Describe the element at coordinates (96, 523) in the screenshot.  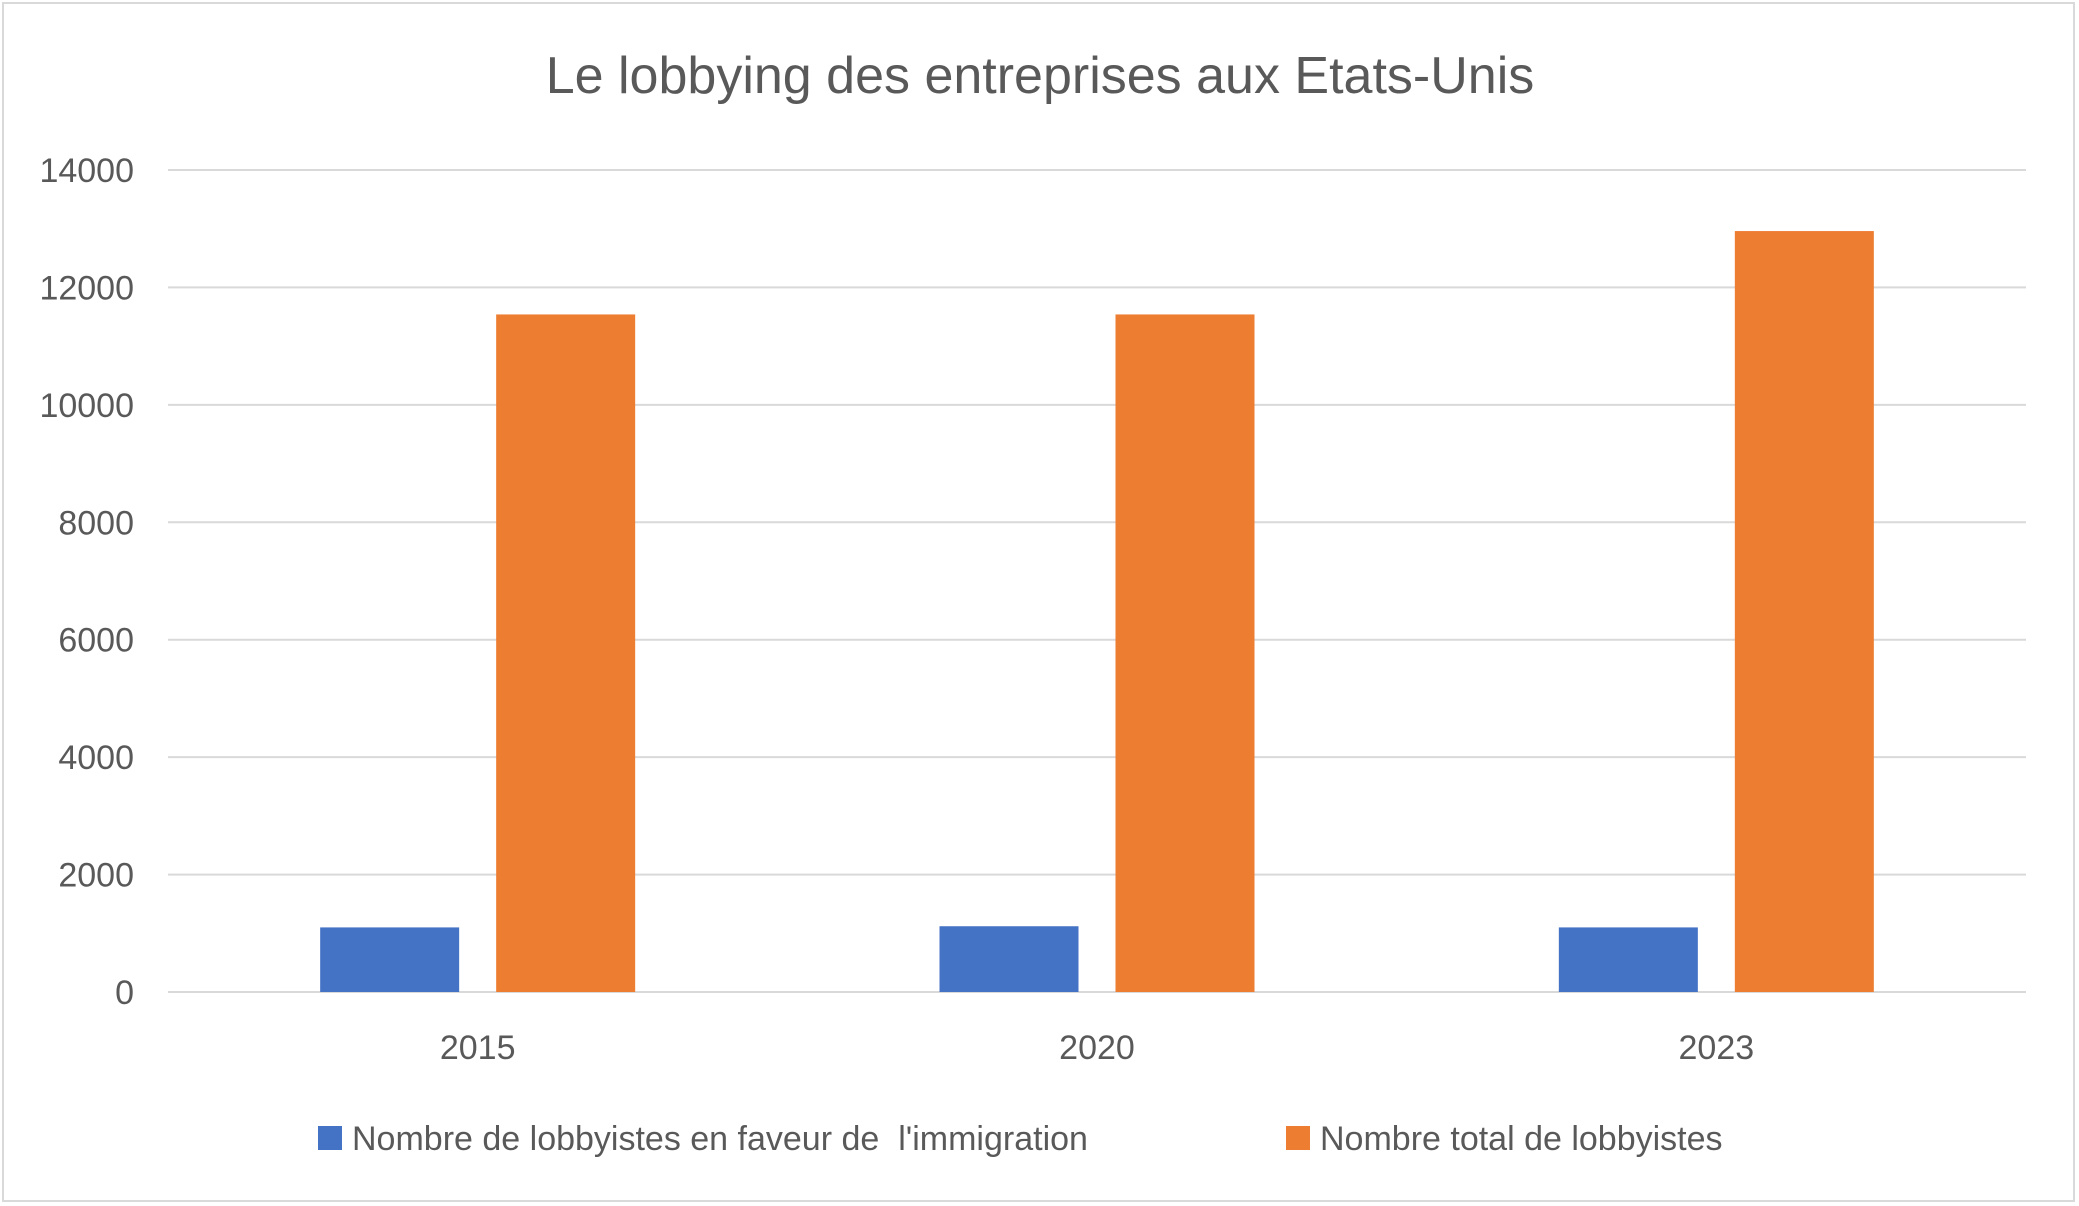
I see `y-tick-label: 8000` at that location.